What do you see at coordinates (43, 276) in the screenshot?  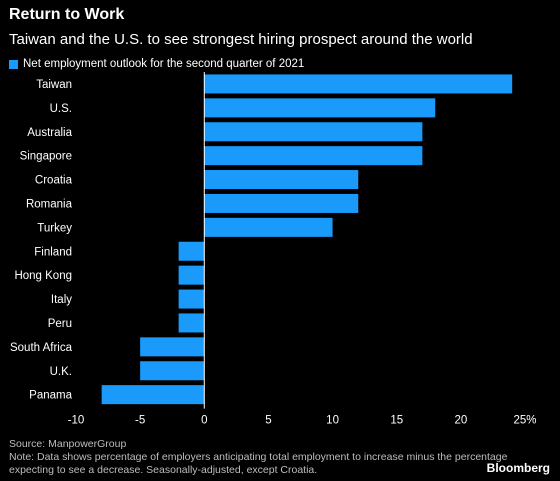 I see `category-label: Hong Kong` at bounding box center [43, 276].